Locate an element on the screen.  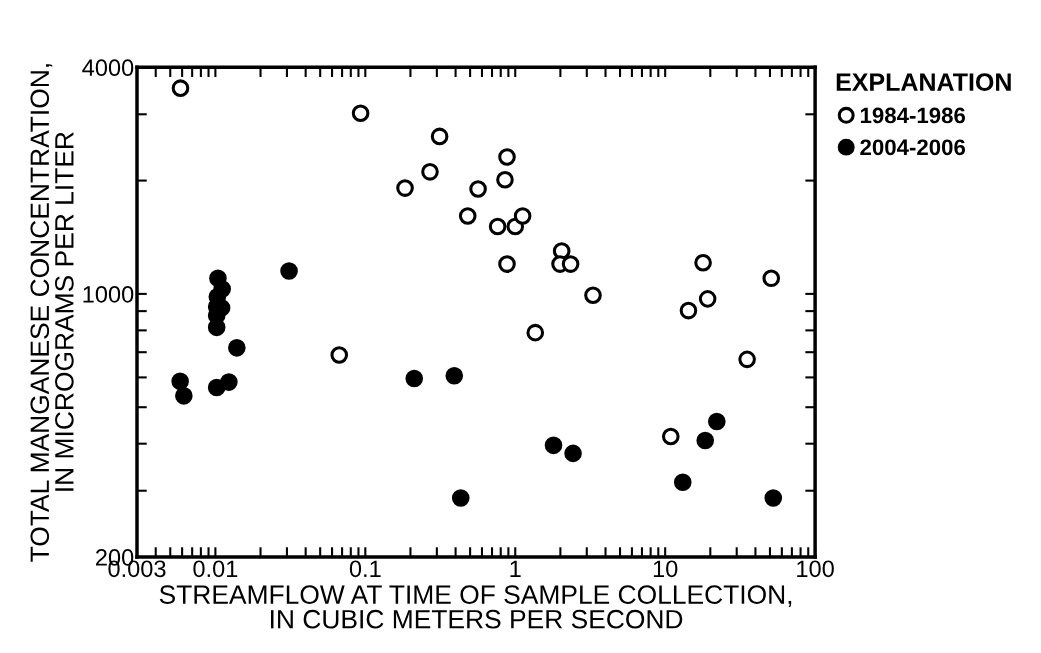
x-tick-label: 10 is located at coordinates (665, 569).